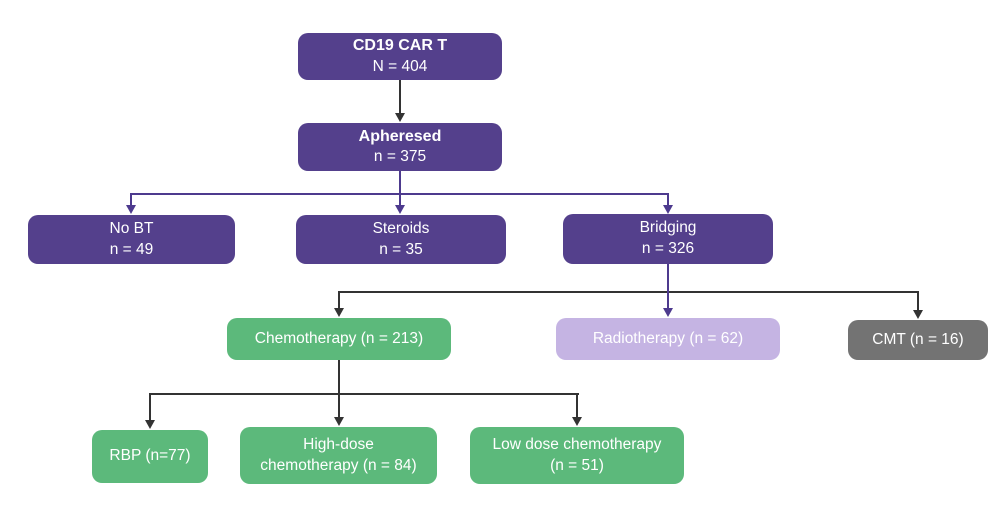 The width and height of the screenshot is (1000, 519). Describe the element at coordinates (400, 199) in the screenshot. I see `edge-to-steroids-line` at that location.